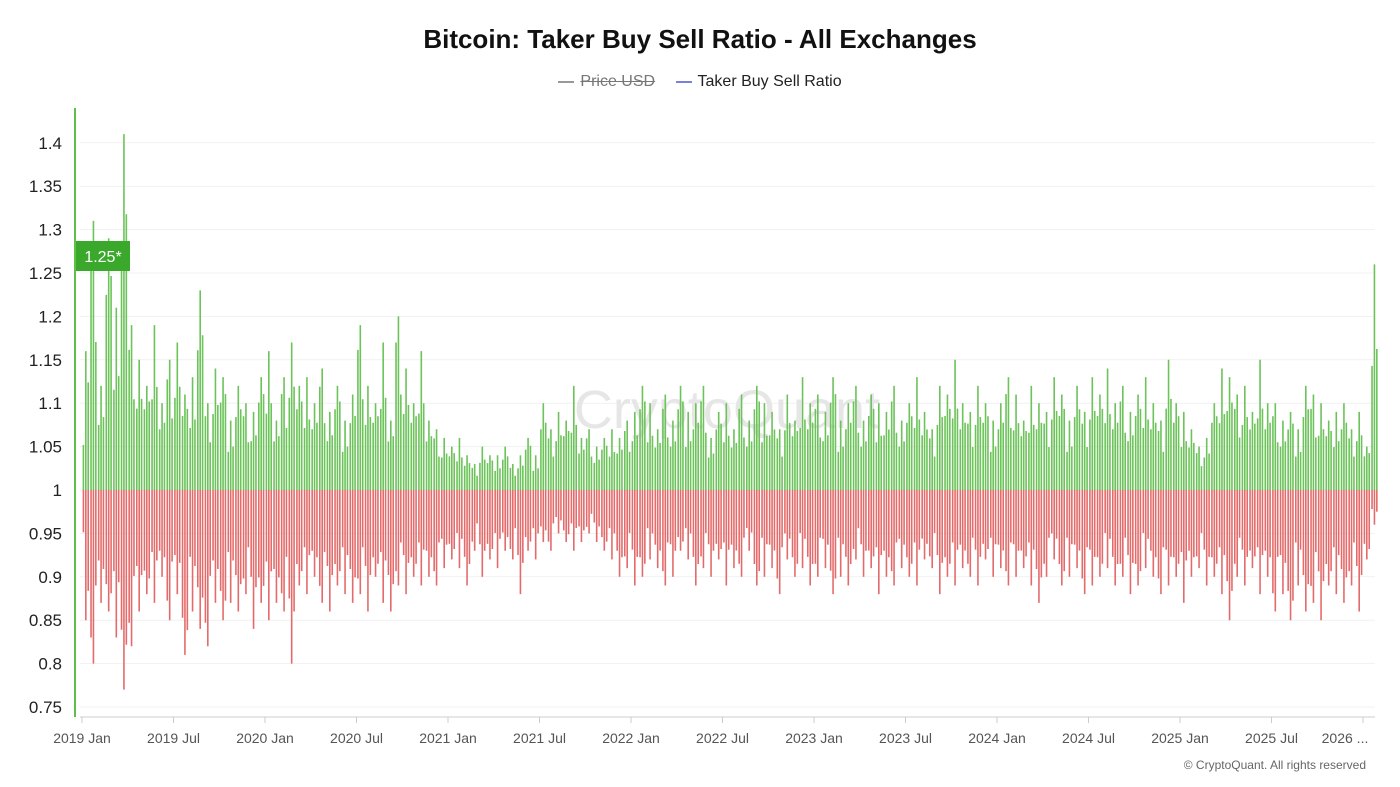  What do you see at coordinates (50, 143) in the screenshot?
I see `y-tick-label: 1.4` at bounding box center [50, 143].